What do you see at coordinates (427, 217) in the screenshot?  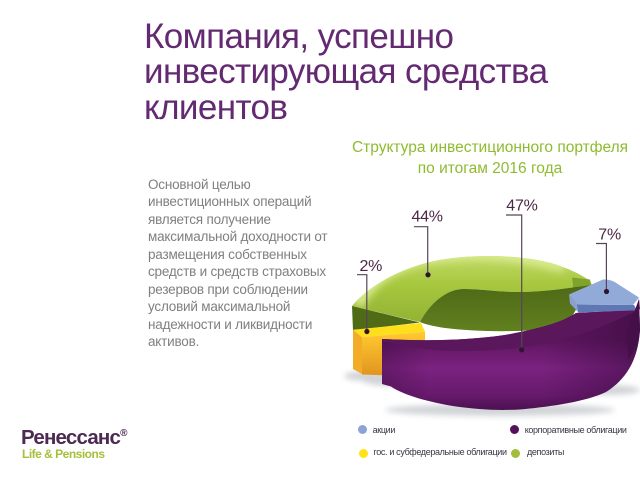 I see `svg-text: 44%` at bounding box center [427, 217].